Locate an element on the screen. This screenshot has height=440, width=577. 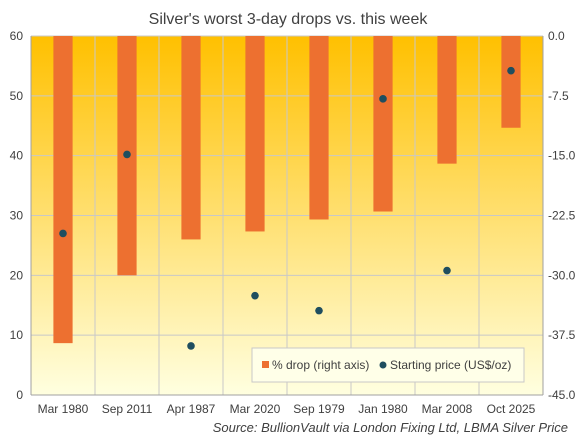
left-tick-label: 10 is located at coordinates (17, 335).